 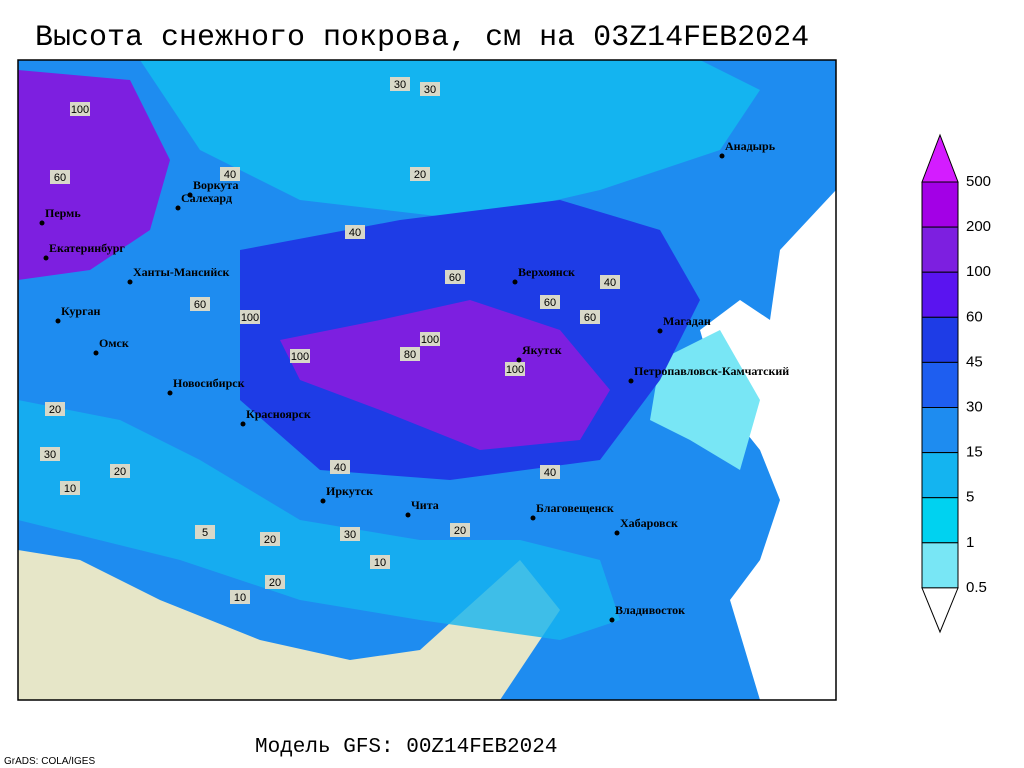 What do you see at coordinates (209, 383) in the screenshot?
I see `city-label: Новосибирск` at bounding box center [209, 383].